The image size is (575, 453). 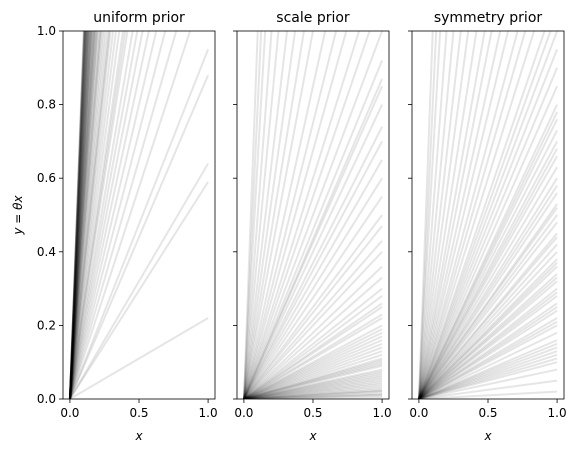 I want to click on panel-title: uniform prior, so click(x=139, y=18).